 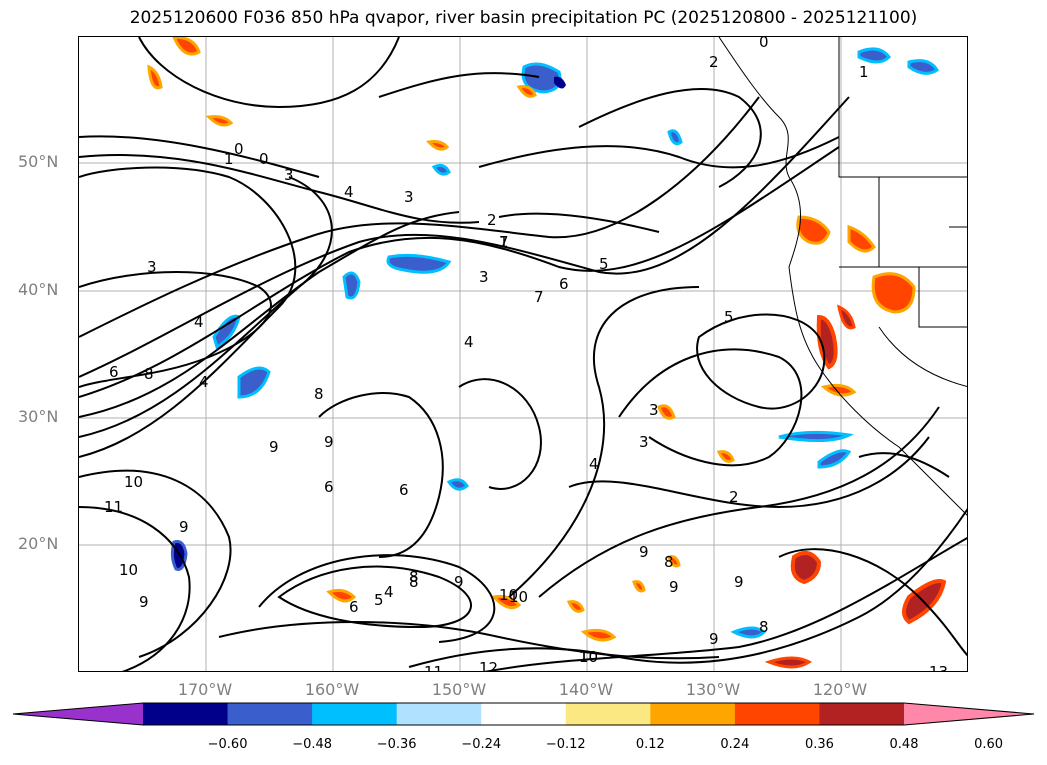 I want to click on colorbar-tick-label: −0.36, so click(x=396, y=744).